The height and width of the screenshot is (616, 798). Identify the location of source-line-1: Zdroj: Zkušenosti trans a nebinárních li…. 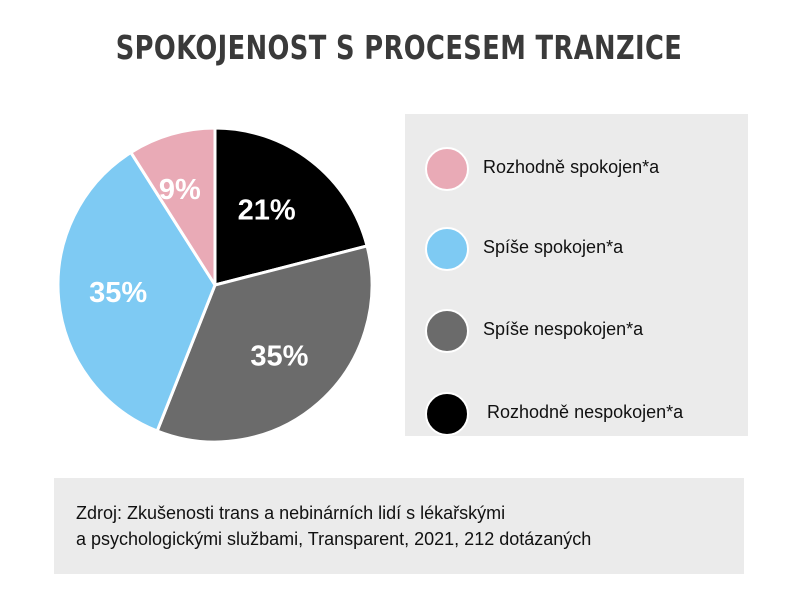
(291, 513).